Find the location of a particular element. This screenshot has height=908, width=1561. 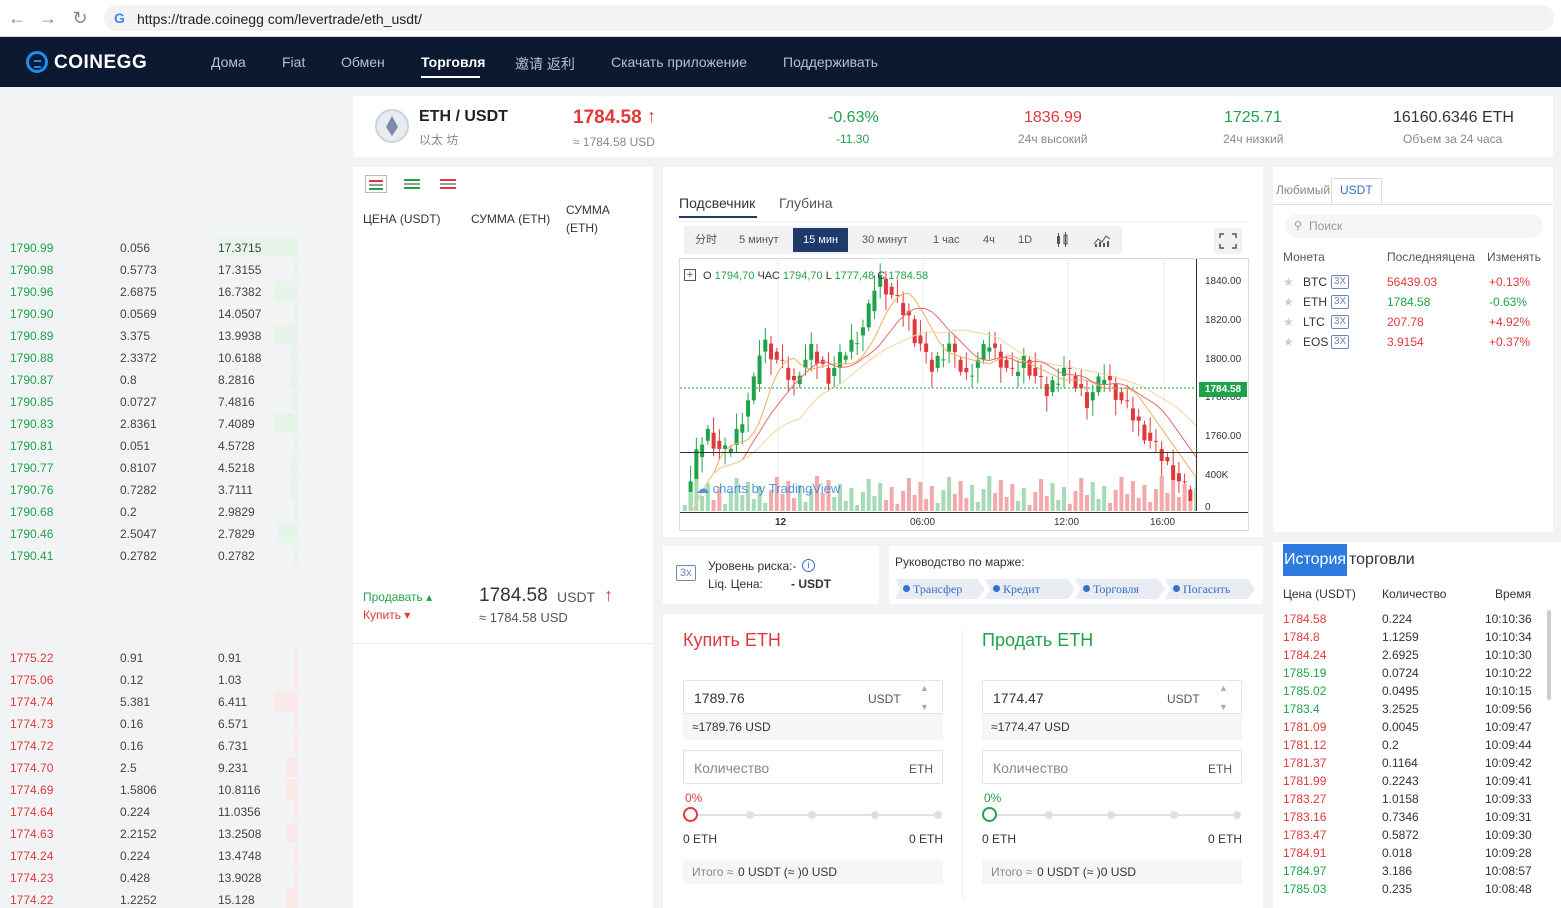

market-row: ★ BTC 3X 56439.03 +0.13% is located at coordinates (1418, 282).